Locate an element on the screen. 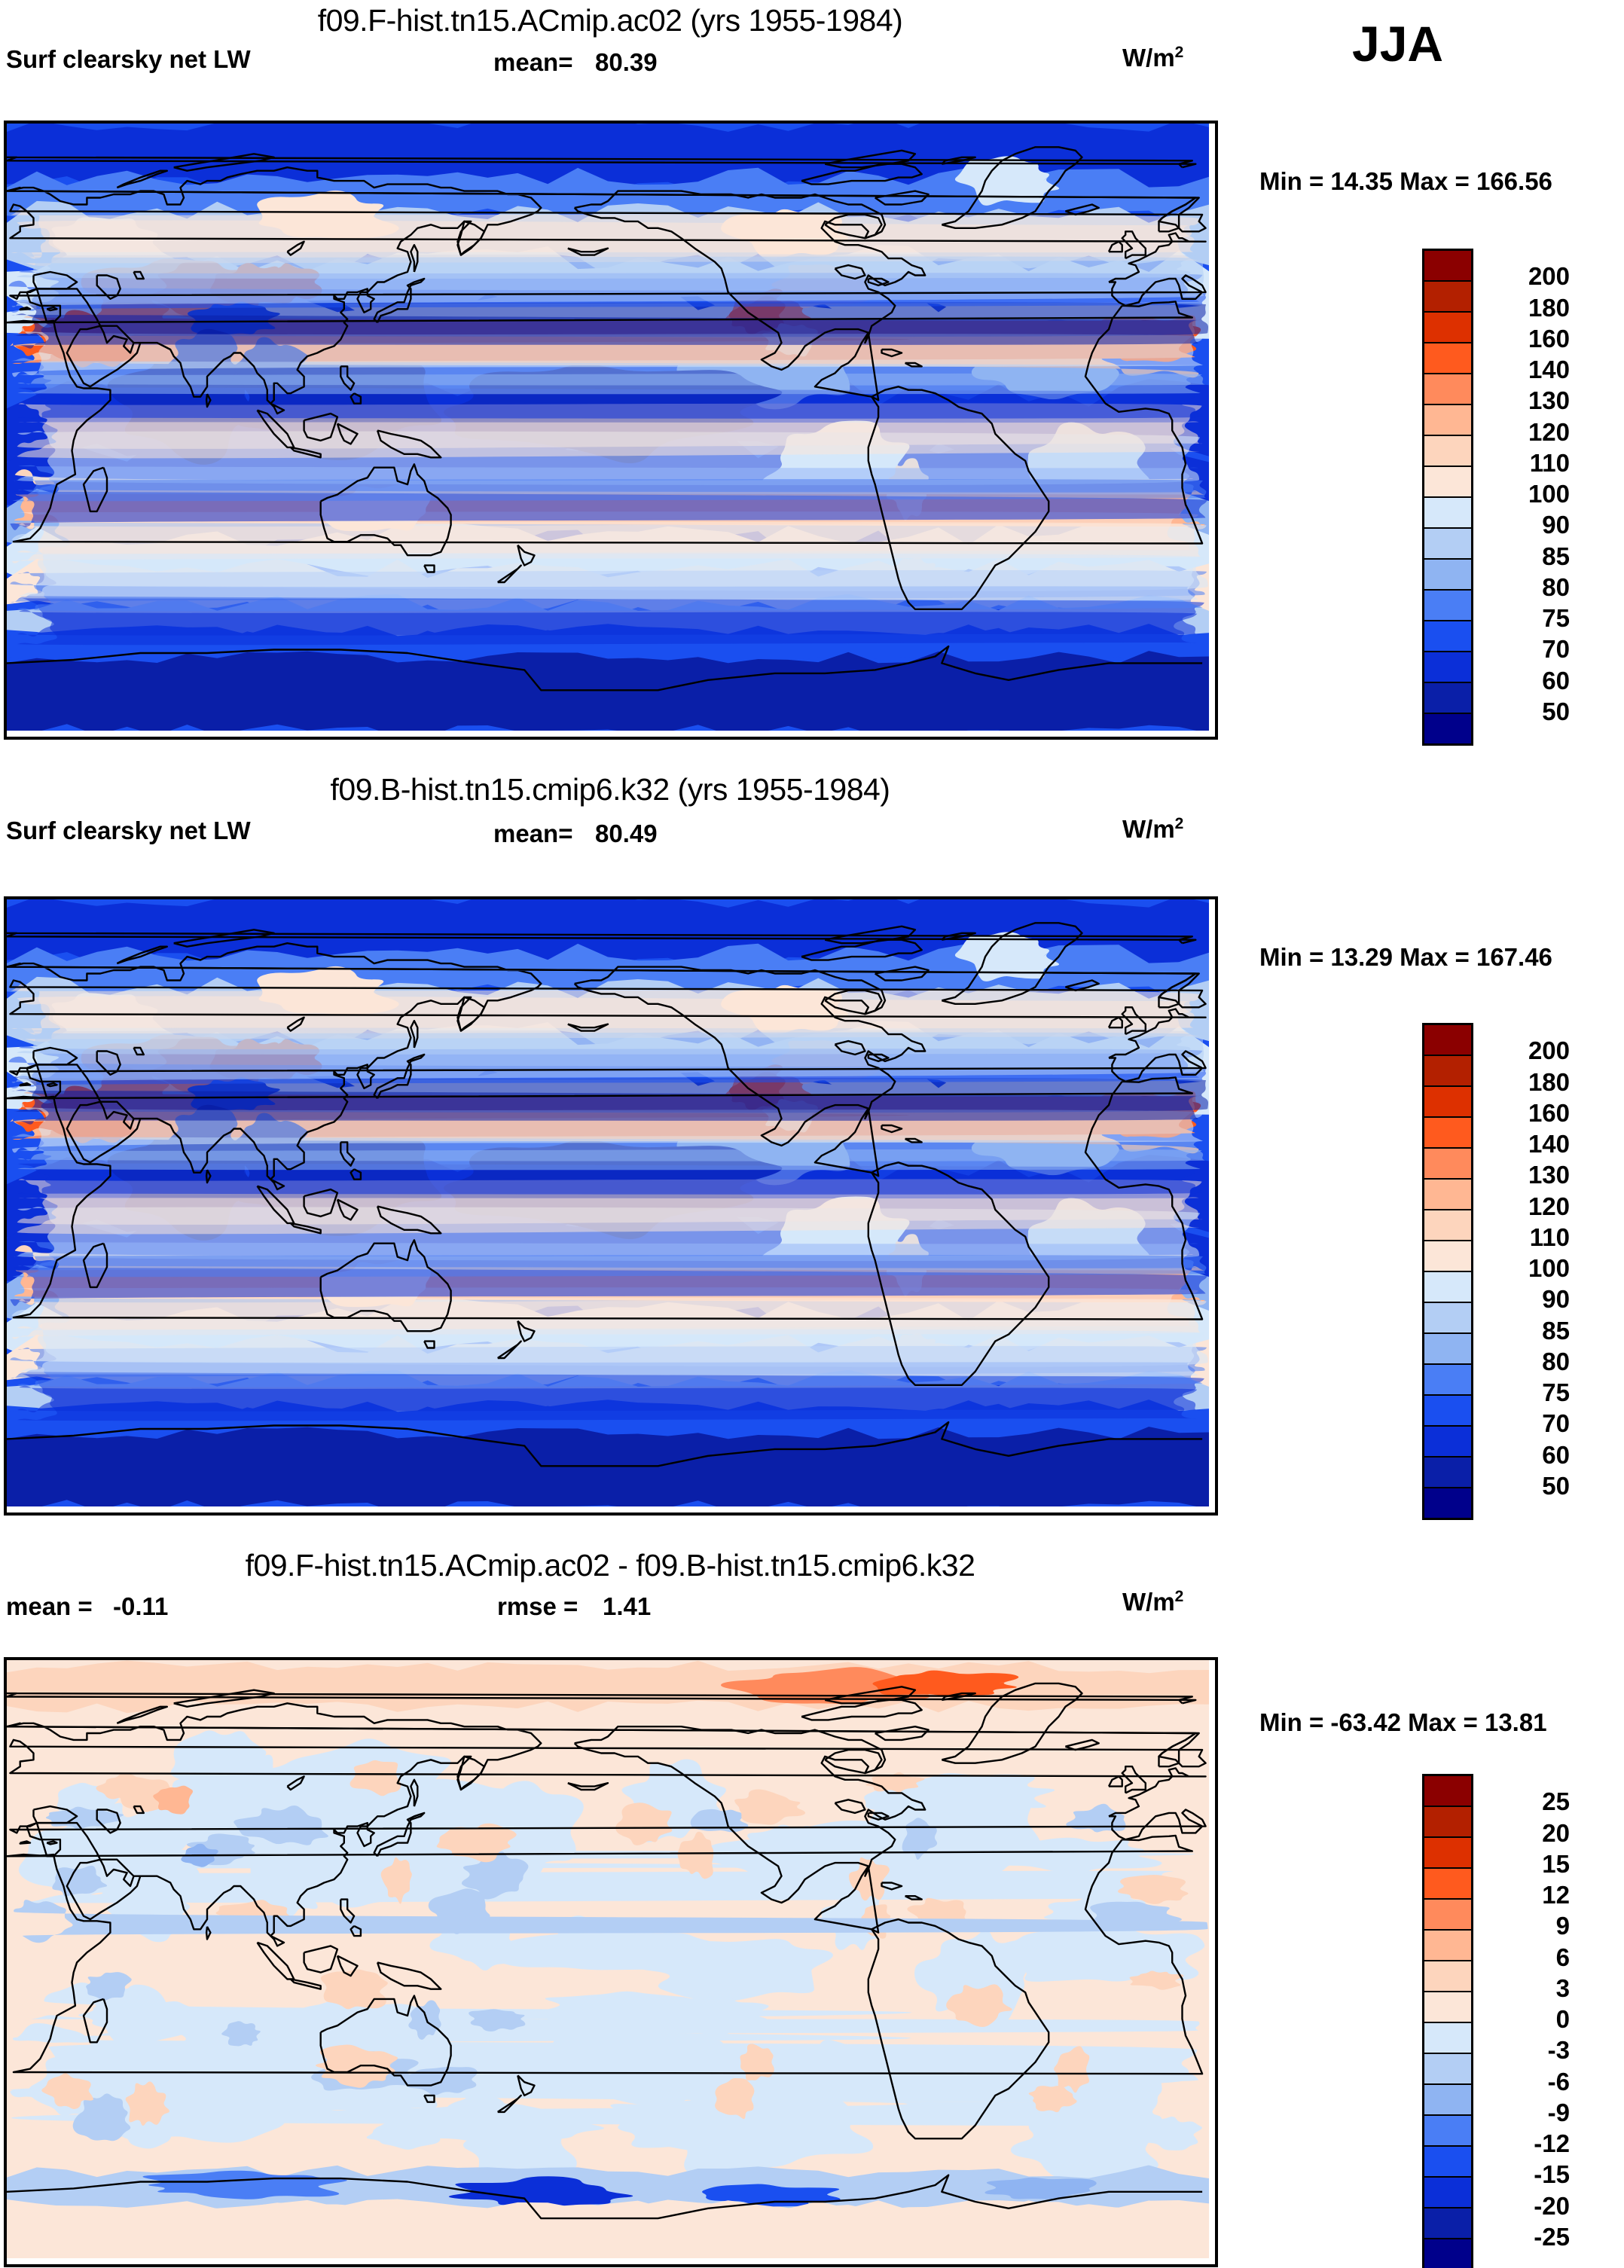 Image resolution: width=1624 pixels, height=2268 pixels. colorbar-panel-bottom: 25 20 15 12 9 6 3 0 -3 -6 -9 -12 -15 -20 -25 is located at coordinates (1513, 2021).